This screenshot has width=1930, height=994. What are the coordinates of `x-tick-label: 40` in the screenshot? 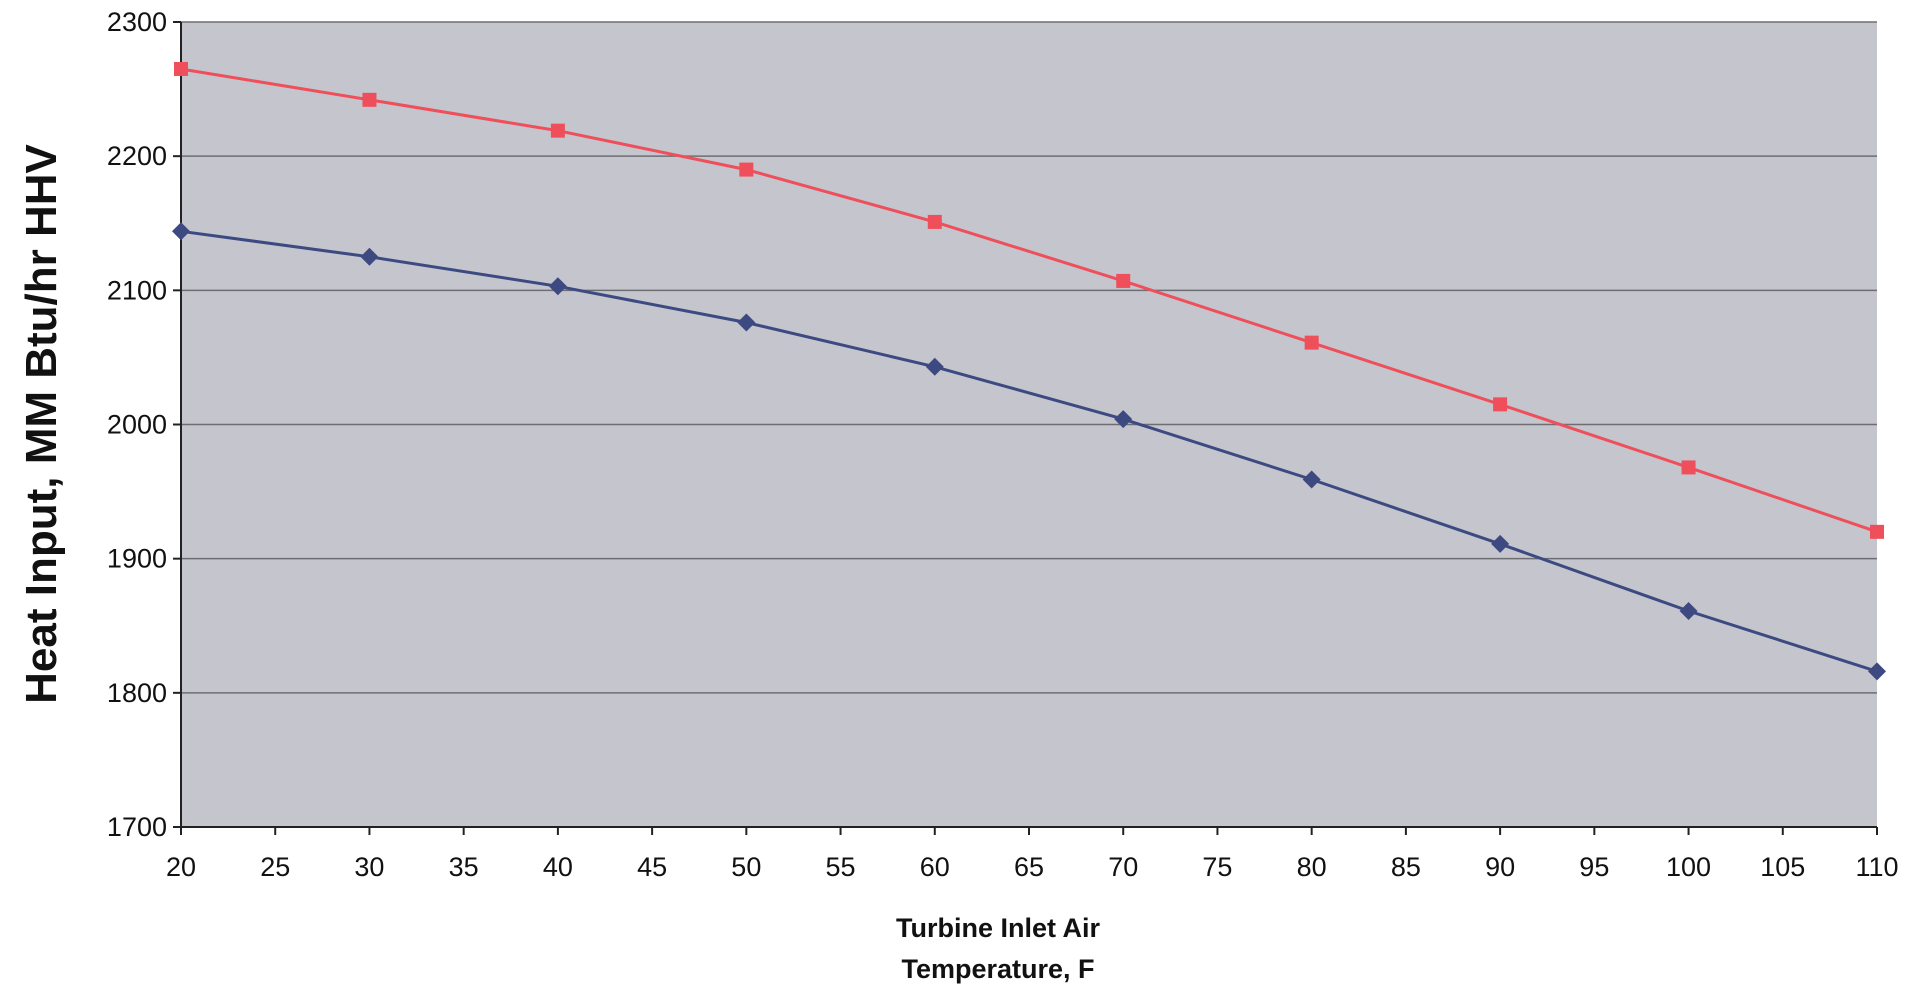 It's located at (558, 867).